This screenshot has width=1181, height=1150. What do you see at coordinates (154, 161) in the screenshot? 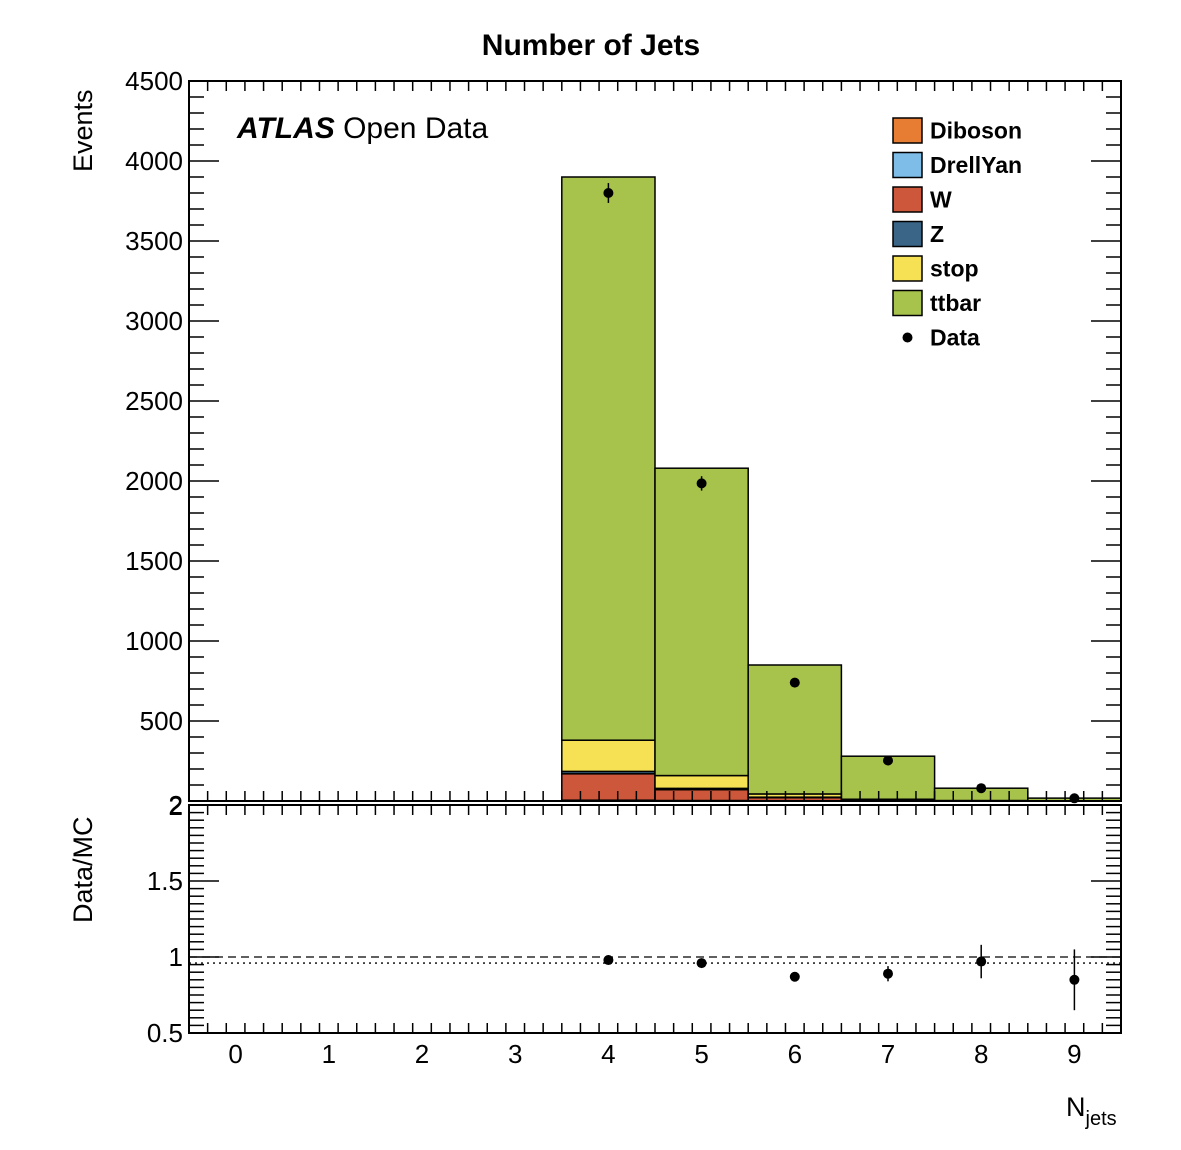
I see `y-tick-label: 4000` at bounding box center [154, 161].